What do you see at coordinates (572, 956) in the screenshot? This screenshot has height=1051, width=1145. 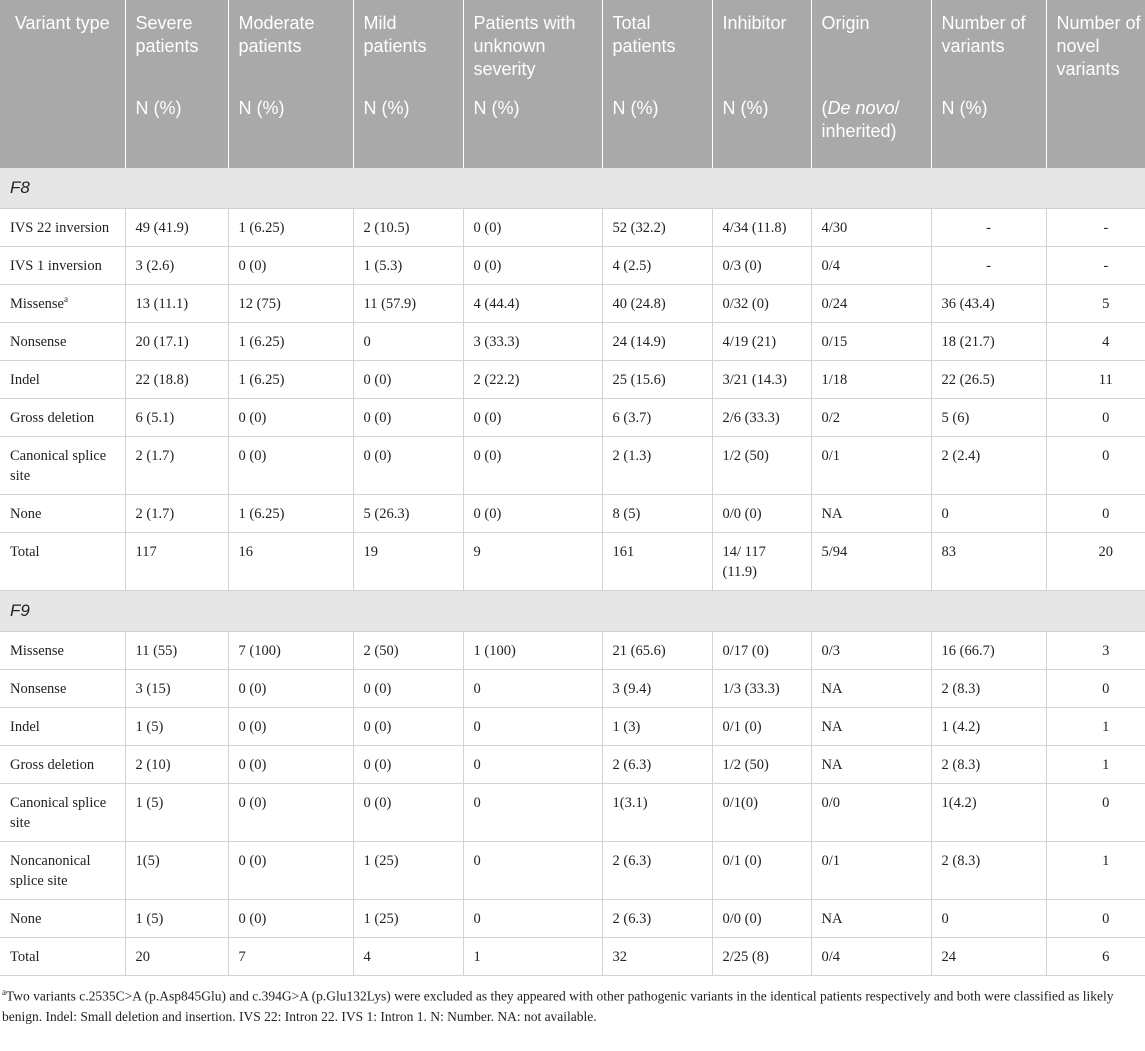 I see `table-row: Total 20 7 4 1 32 2/25 (8) 0/4 24 6` at bounding box center [572, 956].